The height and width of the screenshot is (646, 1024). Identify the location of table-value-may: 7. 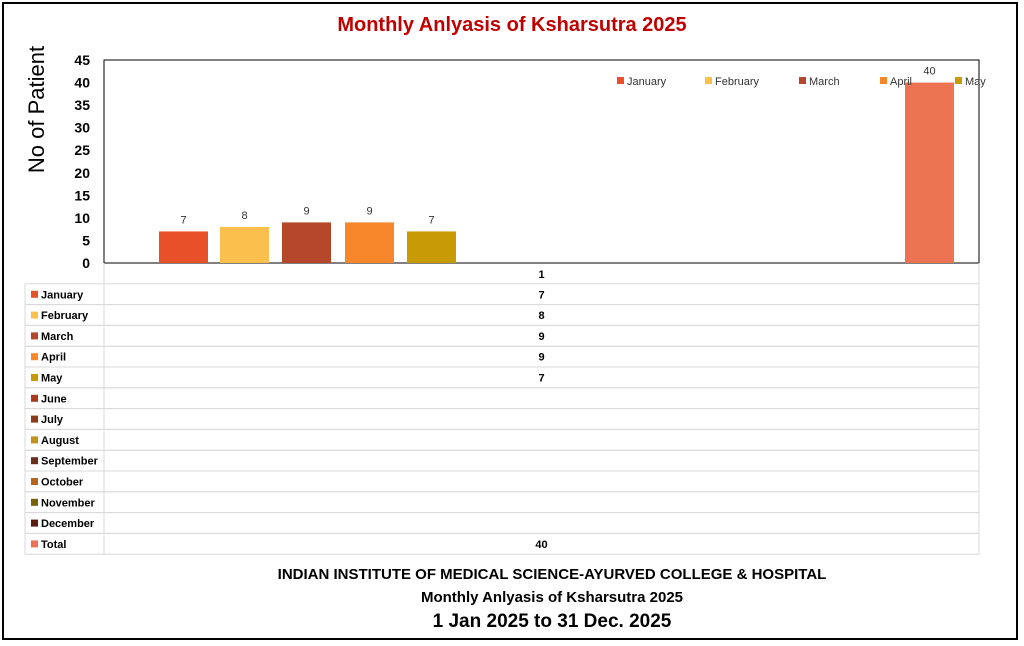
(541, 379).